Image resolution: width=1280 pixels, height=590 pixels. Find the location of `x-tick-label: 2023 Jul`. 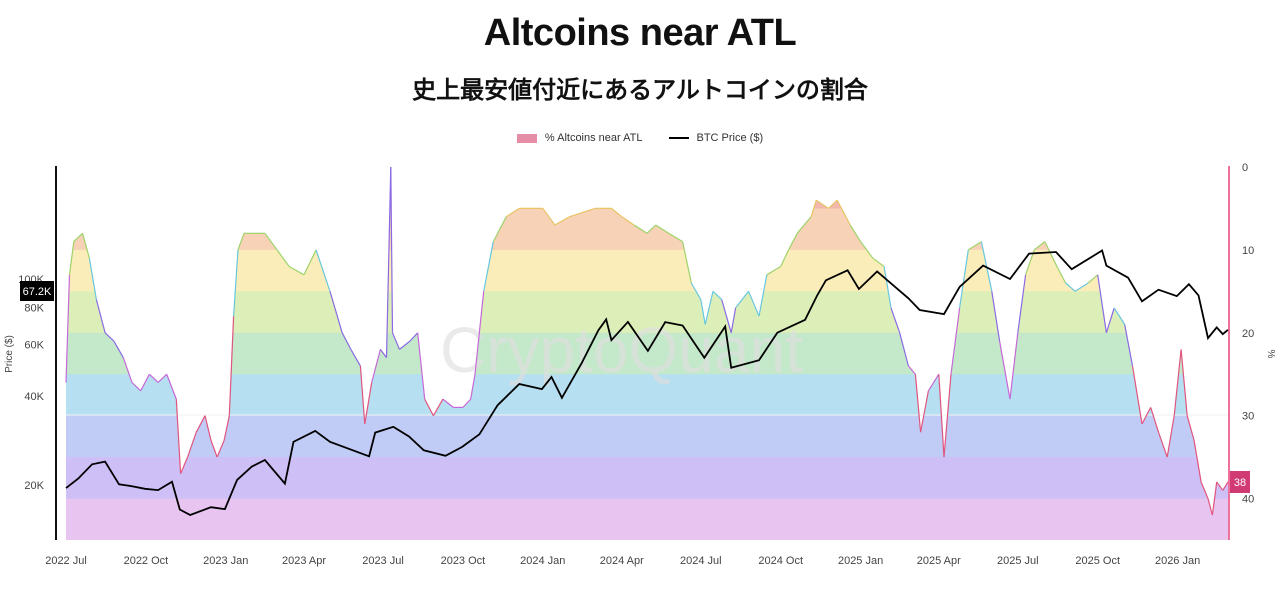

x-tick-label: 2023 Jul is located at coordinates (383, 561).